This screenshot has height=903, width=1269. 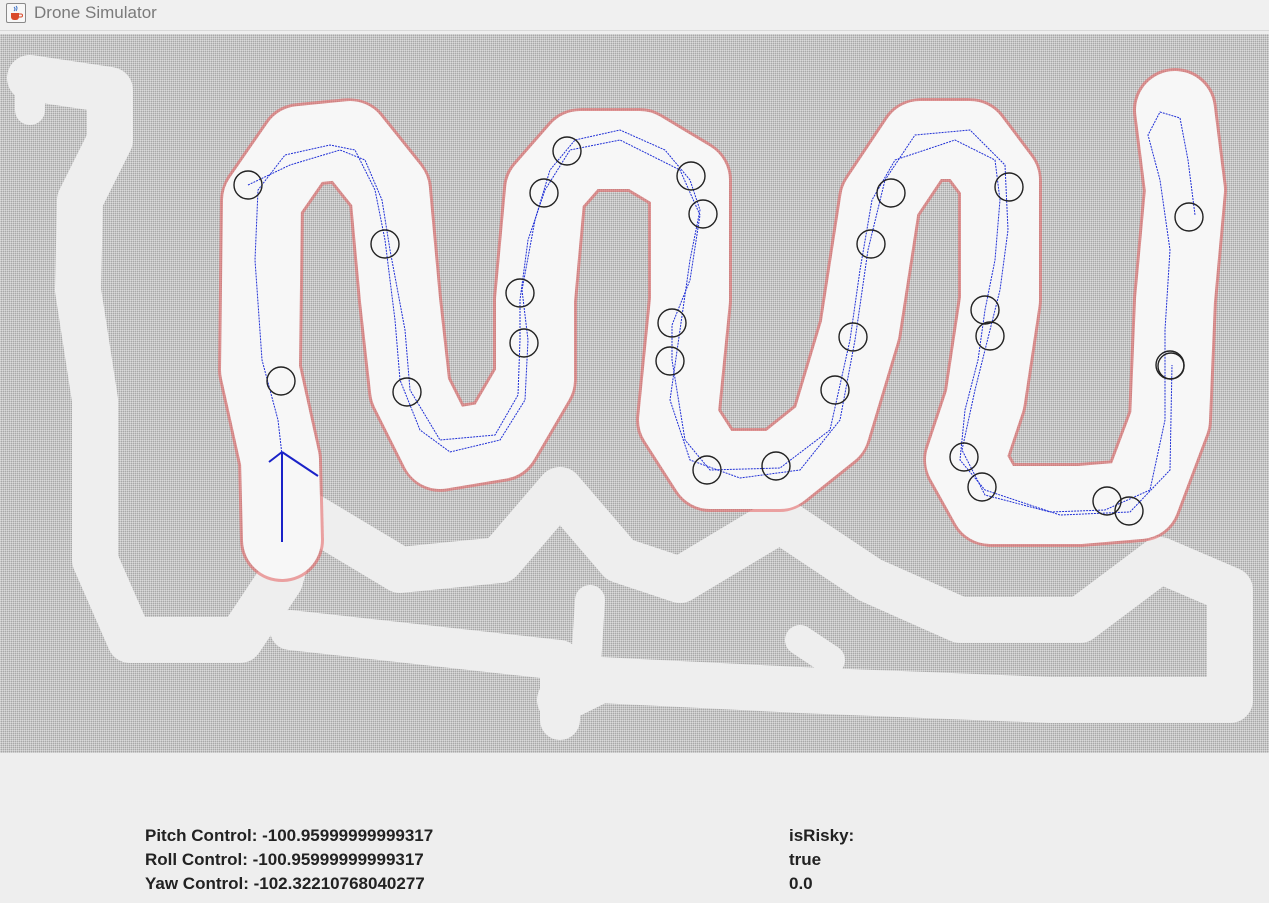 I want to click on is-risky-value: true, so click(x=805, y=859).